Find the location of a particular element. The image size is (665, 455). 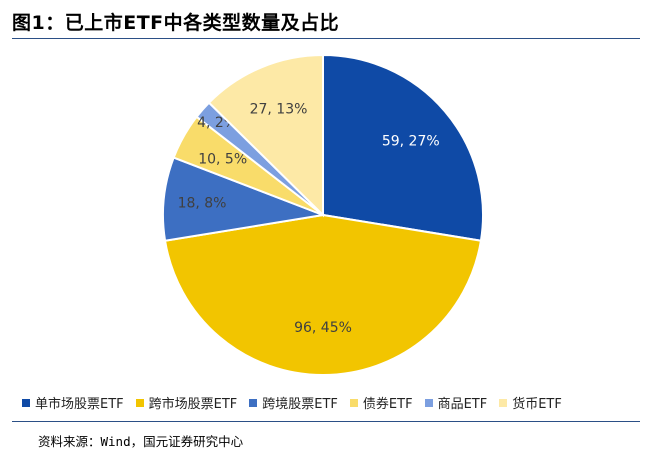

legend-item: 跨市场股票ETF is located at coordinates (186, 402).